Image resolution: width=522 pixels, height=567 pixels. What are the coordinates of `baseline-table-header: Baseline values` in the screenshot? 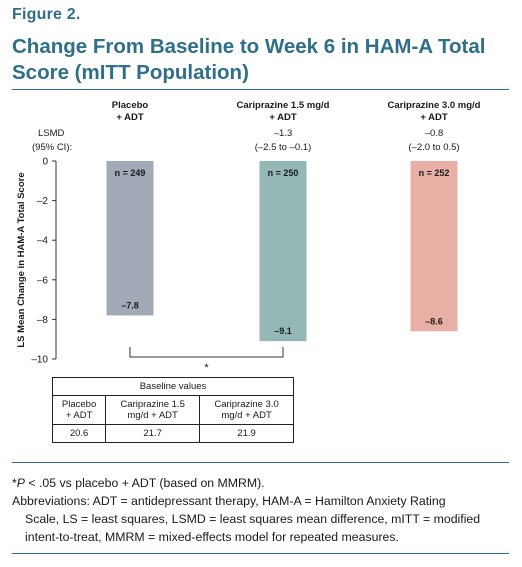 It's located at (173, 386).